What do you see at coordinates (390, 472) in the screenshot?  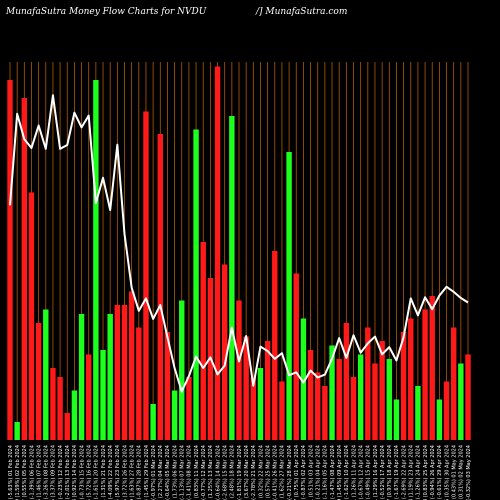 I see `x-tick-label: 110.37 (0.97%) 18 Apr 2024` at bounding box center [390, 472].